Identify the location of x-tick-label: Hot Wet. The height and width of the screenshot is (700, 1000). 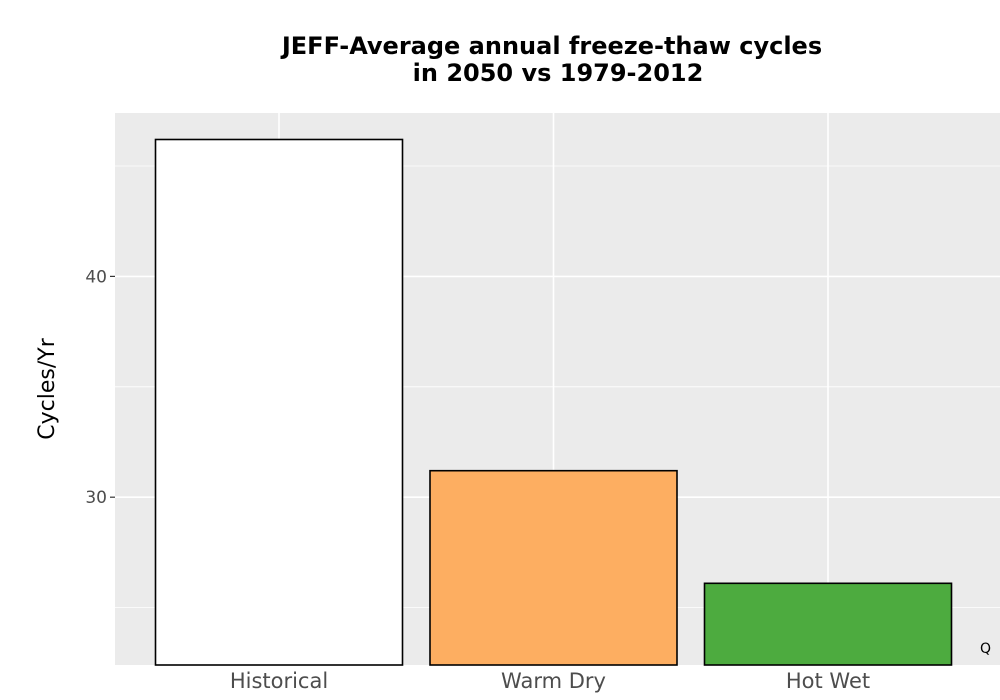
(828, 681).